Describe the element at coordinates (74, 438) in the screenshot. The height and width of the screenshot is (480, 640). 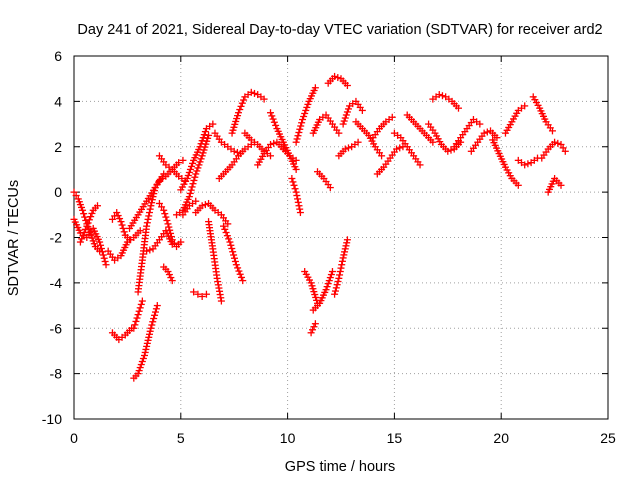
I see `x-tick-label: 0` at that location.